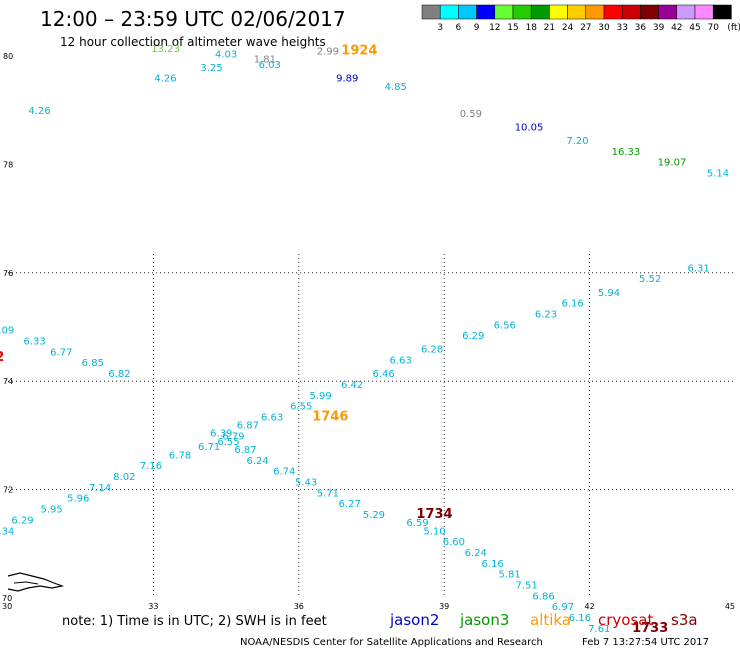 This screenshot has height=650, width=740. Describe the element at coordinates (590, 606) in the screenshot. I see `x-tick-label: 42` at that location.